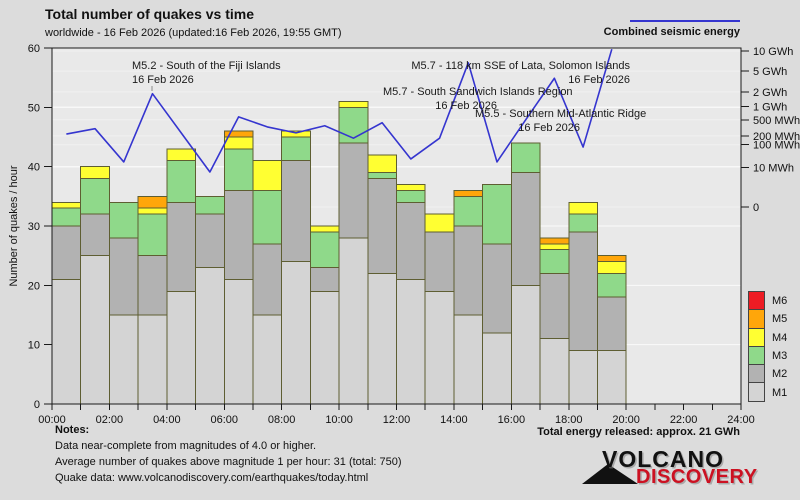 This screenshot has height=500, width=800. What do you see at coordinates (671, 32) in the screenshot?
I see `energy-legend-label: Combined seismic energy` at bounding box center [671, 32].